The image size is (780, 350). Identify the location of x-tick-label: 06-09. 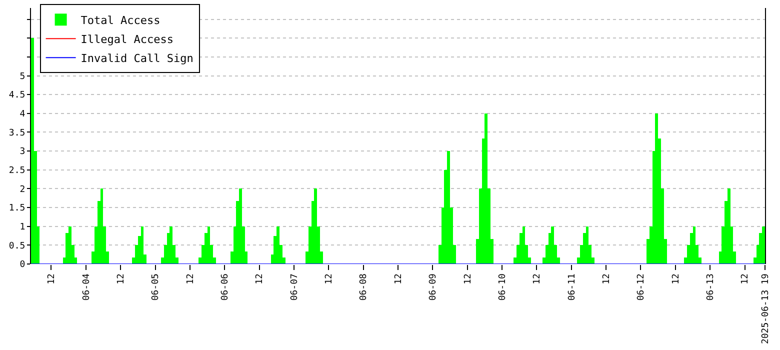
(433, 287).